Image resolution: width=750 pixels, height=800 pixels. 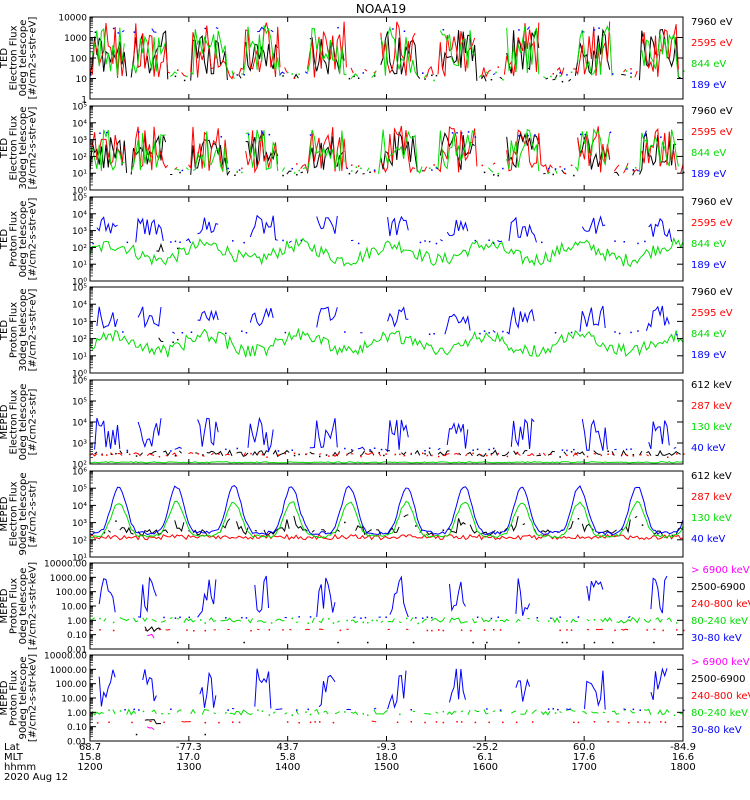 What do you see at coordinates (386, 510) in the screenshot?
I see `series-40-kev` at bounding box center [386, 510].